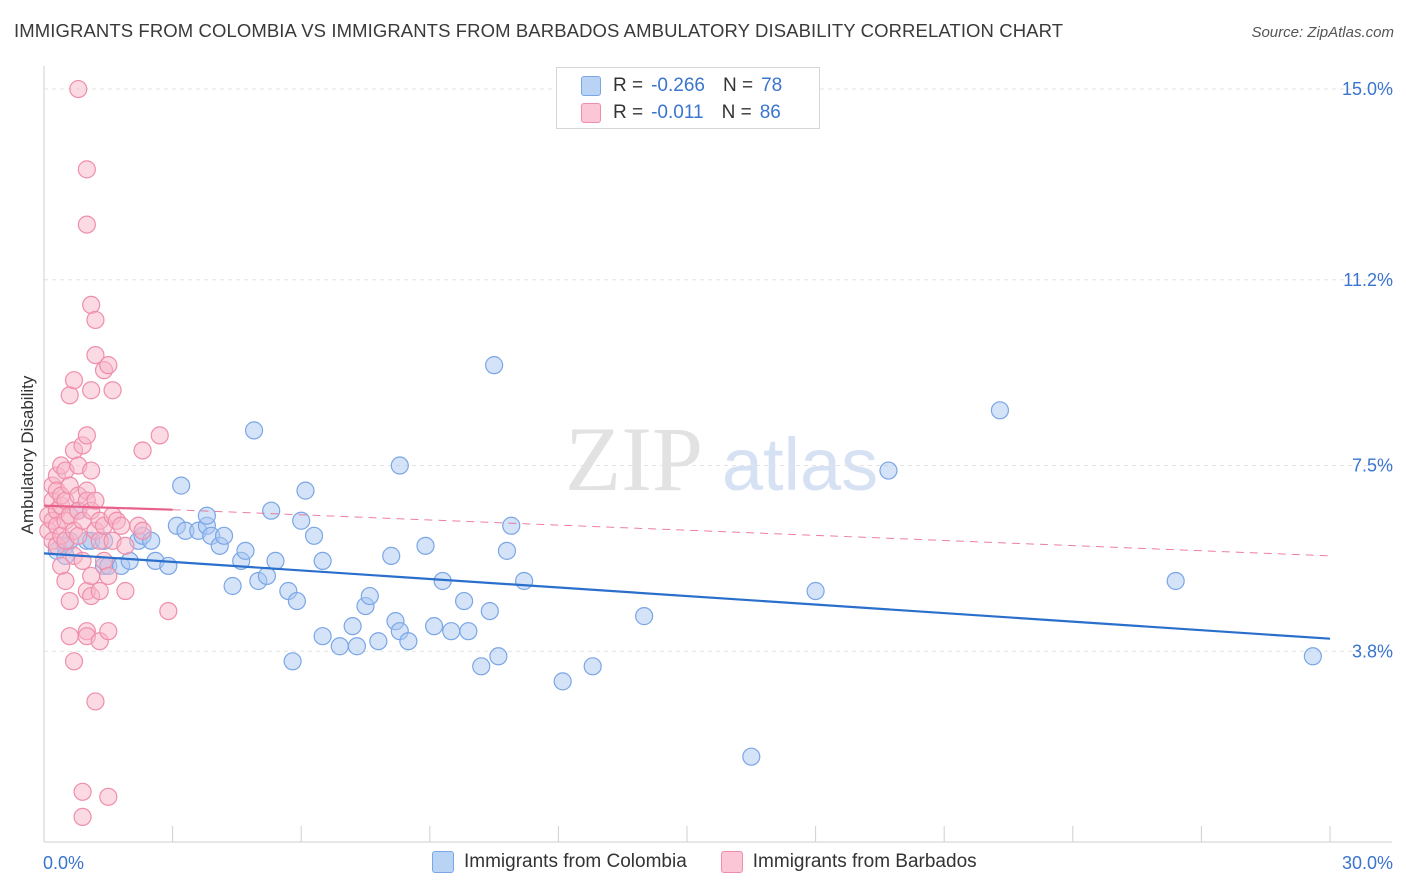  Describe the element at coordinates (687, 596) in the screenshot. I see `colombia-trend-line` at that location.